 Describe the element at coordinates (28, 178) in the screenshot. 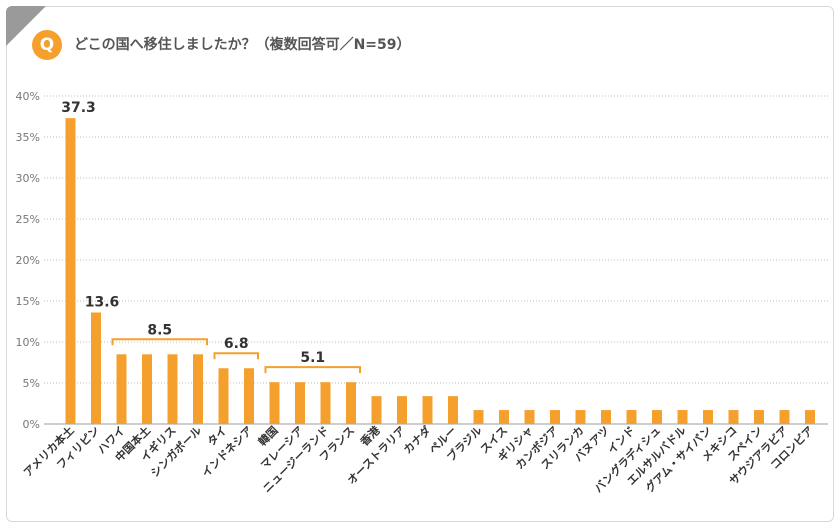

I see `y-tick-label: 30%` at that location.